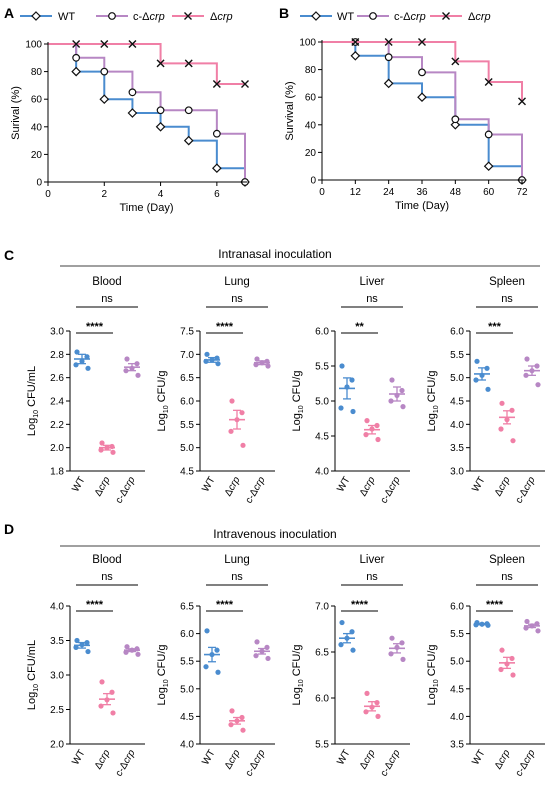 Image resolution: width=550 pixels, height=790 pixels. I want to click on x-tick-label: 24, so click(389, 192).